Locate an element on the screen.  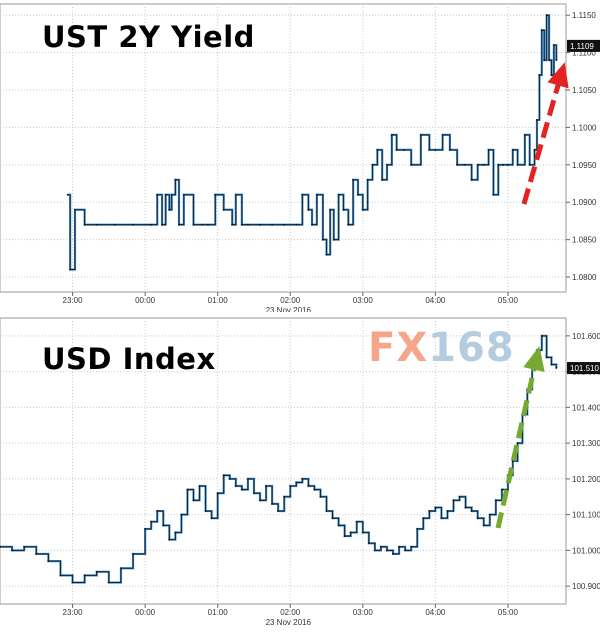
last-value-label: 101.510 is located at coordinates (584, 368).